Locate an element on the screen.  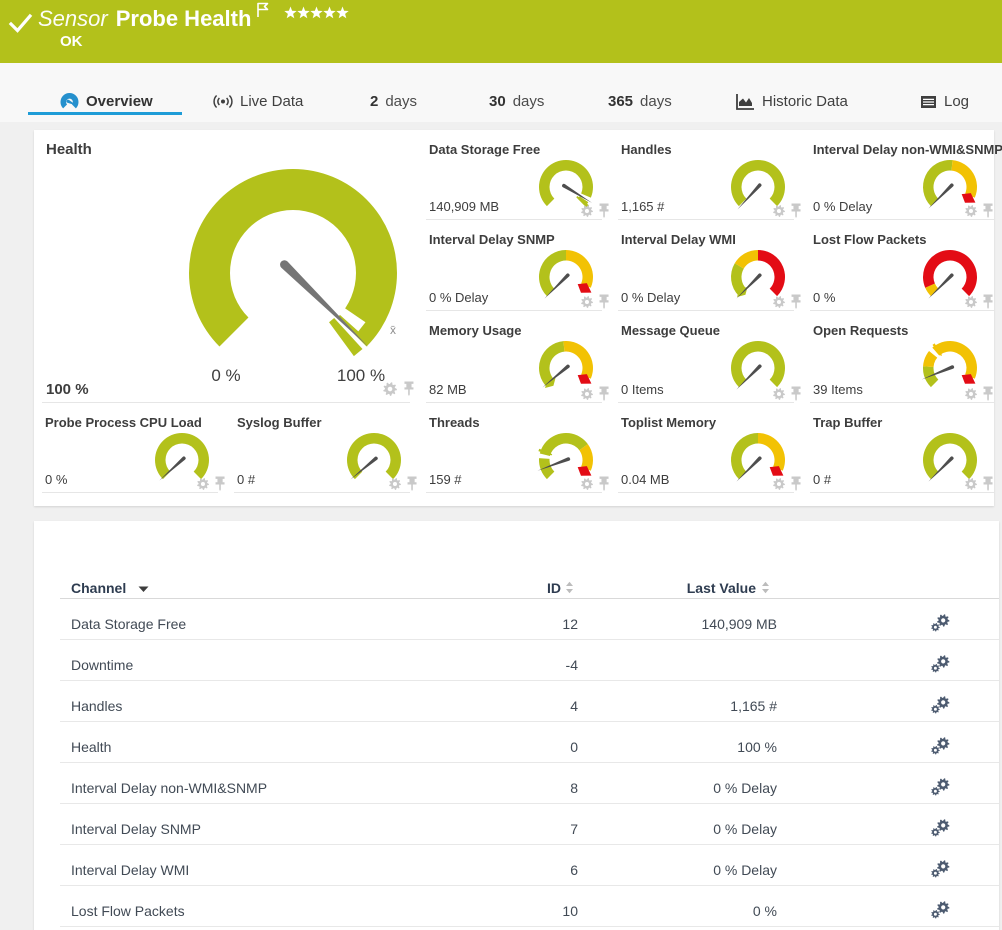
channel-name-cell: Interval Delay SNMP is located at coordinates (136, 829).